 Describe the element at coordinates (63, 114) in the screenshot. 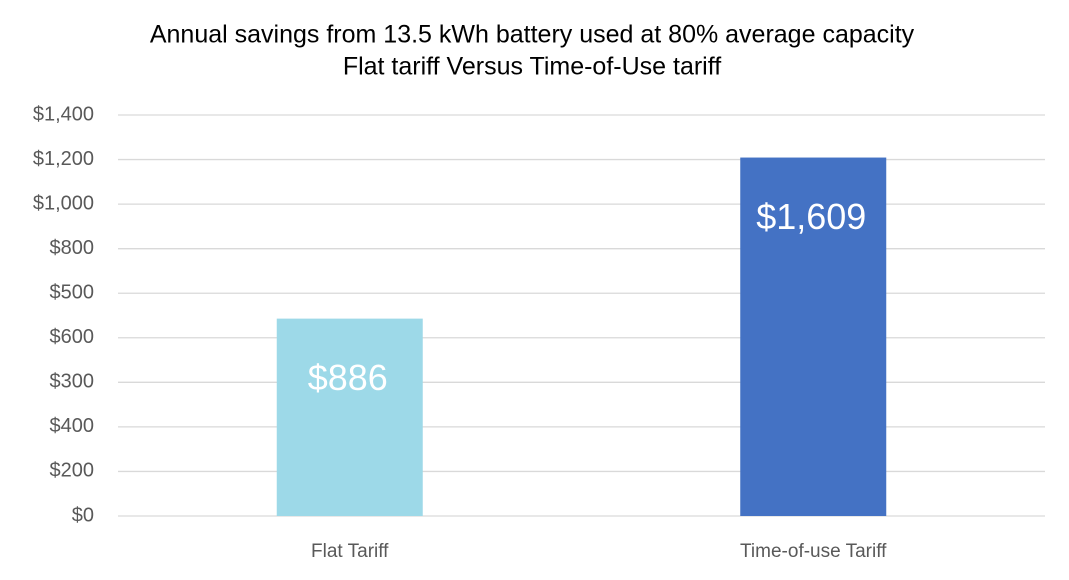

I see `y-tick-label: $1,400` at that location.